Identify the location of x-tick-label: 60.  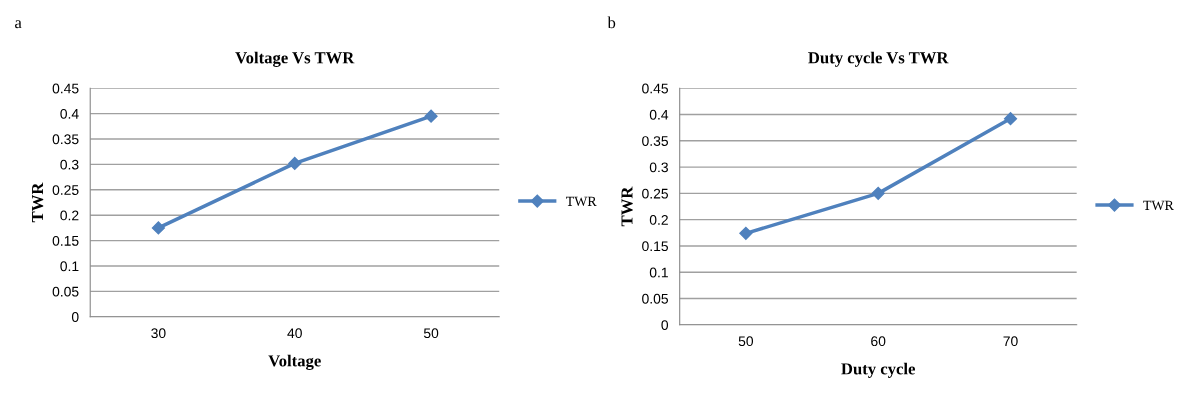
(878, 341).